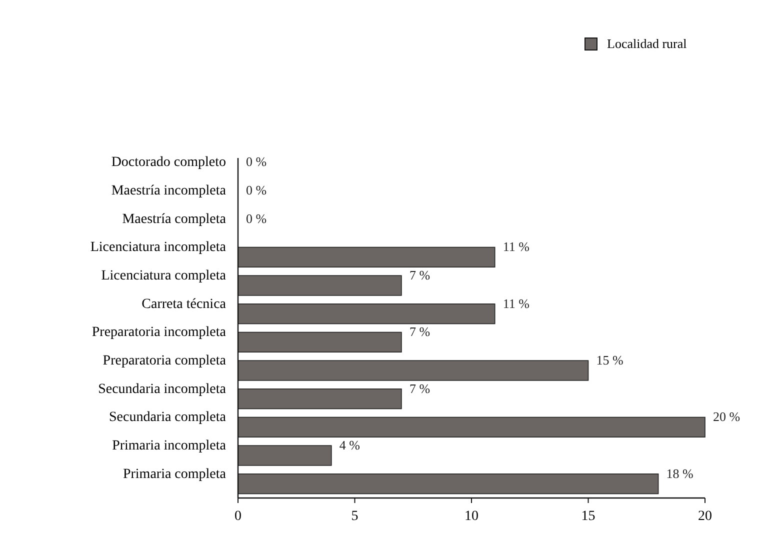 Image resolution: width=773 pixels, height=556 pixels. What do you see at coordinates (354, 516) in the screenshot?
I see `x-tick-label: 5` at bounding box center [354, 516].